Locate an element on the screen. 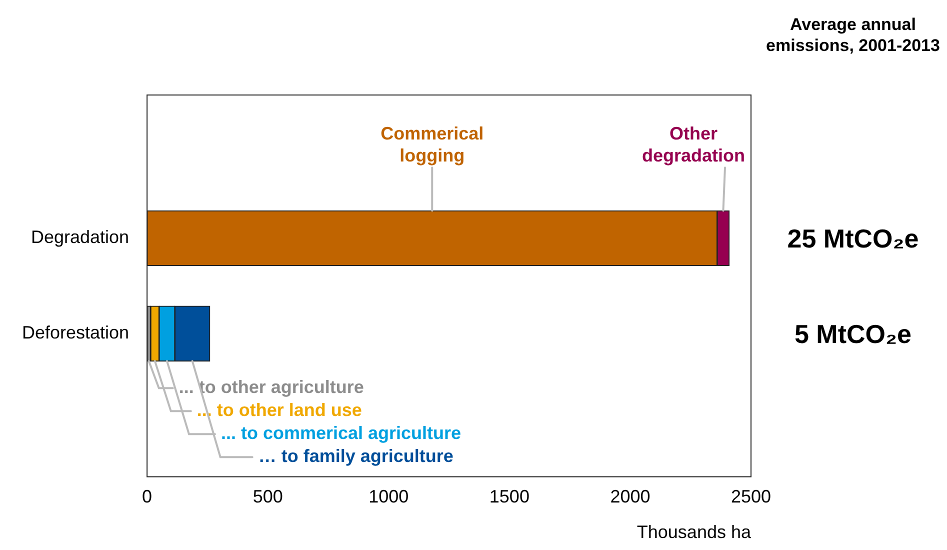 This screenshot has width=947, height=550. x-tick-label: 1500 is located at coordinates (509, 496).